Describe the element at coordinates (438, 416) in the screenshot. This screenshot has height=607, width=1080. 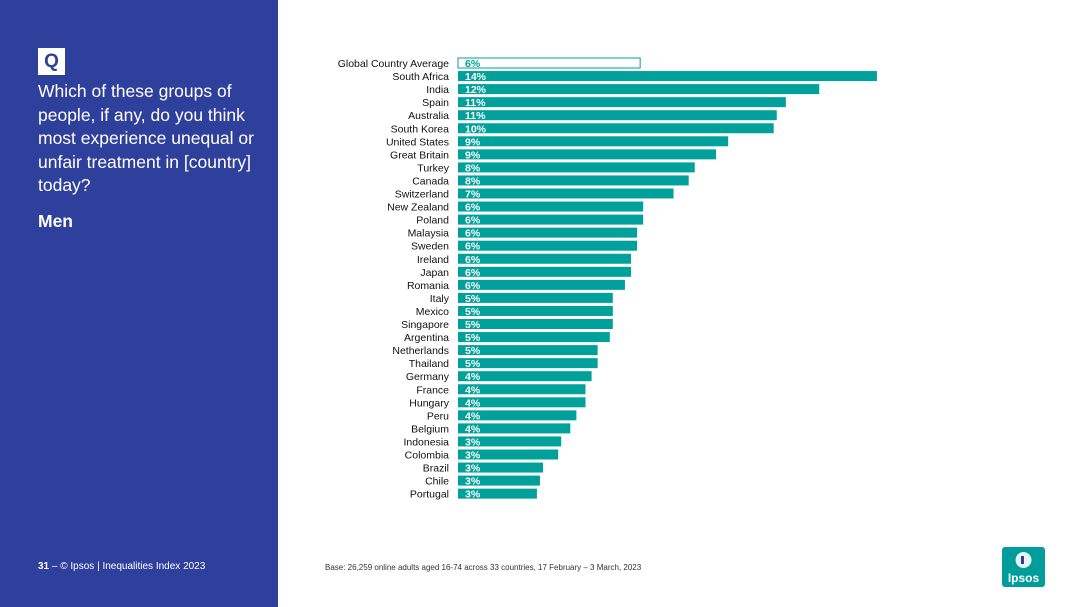
I see `category-label-27: Peru` at that location.